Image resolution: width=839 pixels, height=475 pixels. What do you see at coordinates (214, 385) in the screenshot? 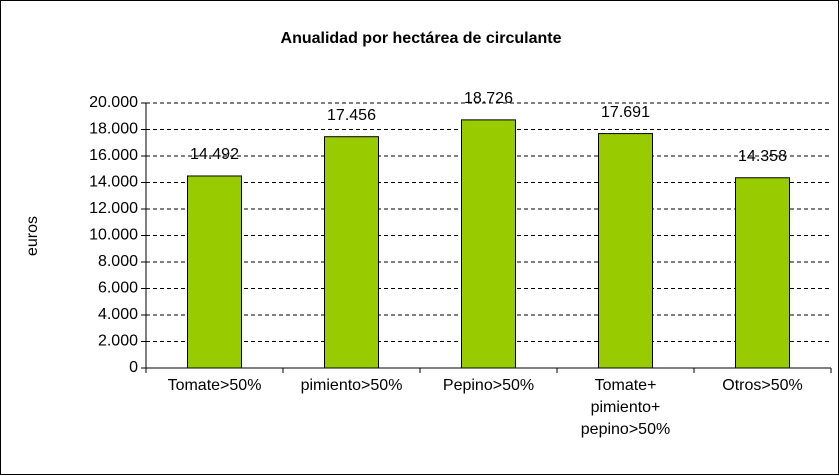
I see `x-tick-label: Tomate>50%` at bounding box center [214, 385].